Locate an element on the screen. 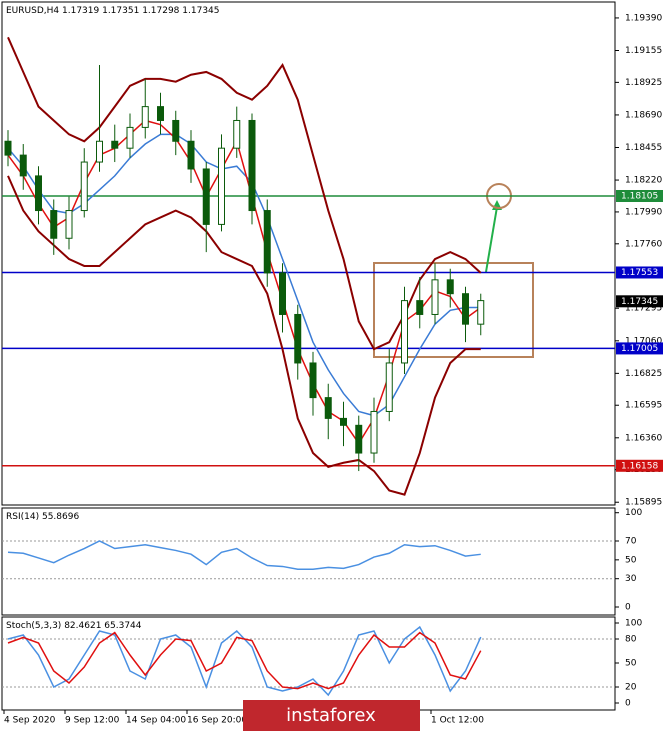 The width and height of the screenshot is (665, 731). header-value: 65.3744 is located at coordinates (122, 626).